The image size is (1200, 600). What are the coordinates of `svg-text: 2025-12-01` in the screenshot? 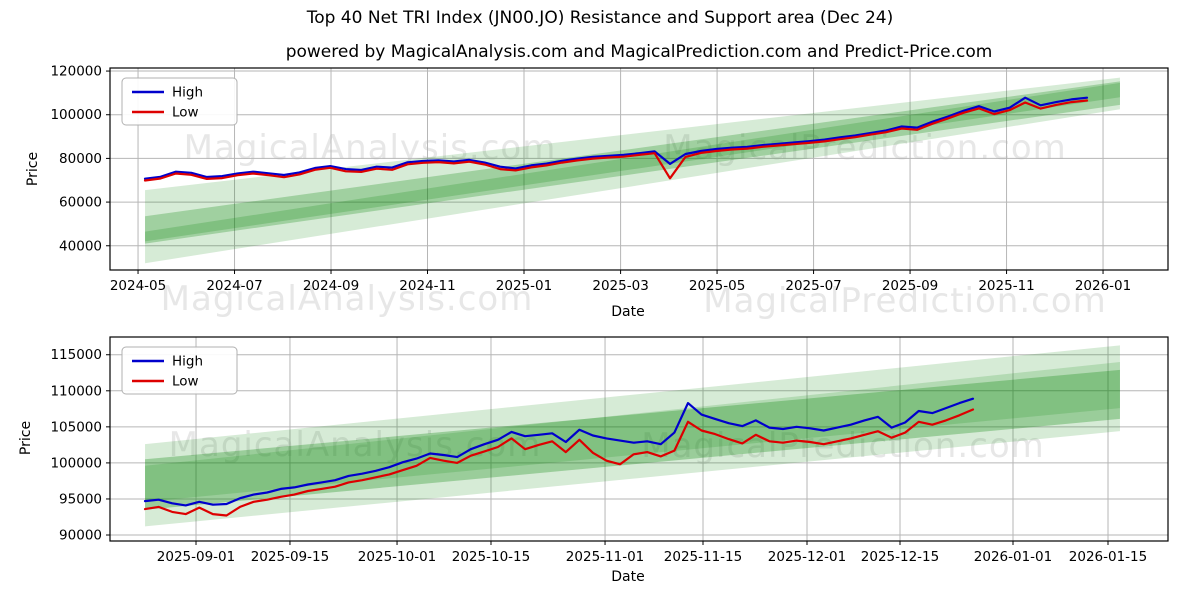 It's located at (807, 557).